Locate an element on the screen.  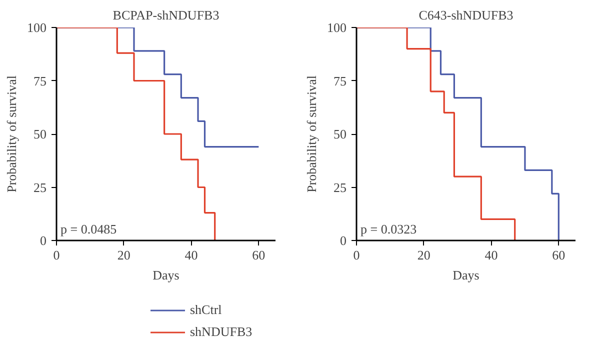
annotation: p = 0.0485 is located at coordinates (88, 229).